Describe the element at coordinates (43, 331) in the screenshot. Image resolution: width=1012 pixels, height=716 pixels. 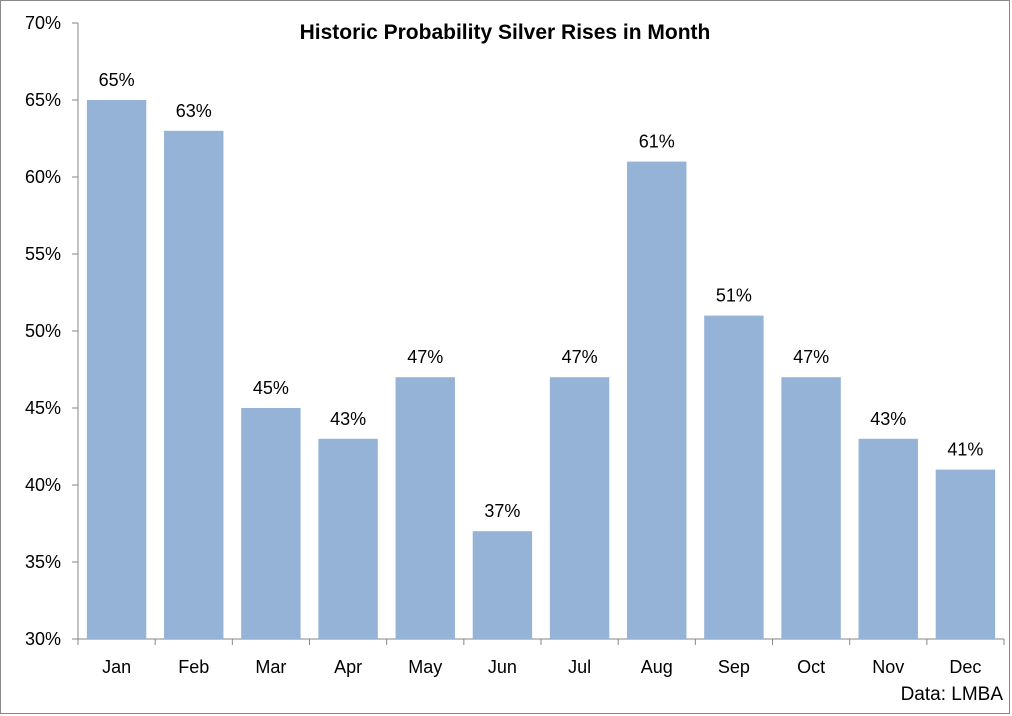
I see `y-tick-label: 50%` at that location.